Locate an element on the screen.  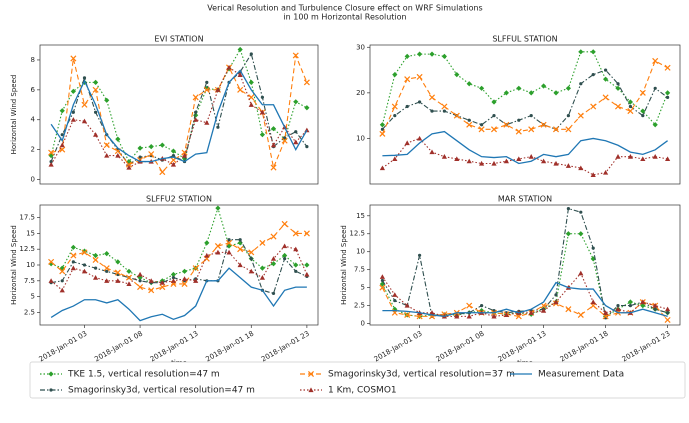
x-tick-label: 2018-Jan-01 08 is located at coordinates (460, 347).